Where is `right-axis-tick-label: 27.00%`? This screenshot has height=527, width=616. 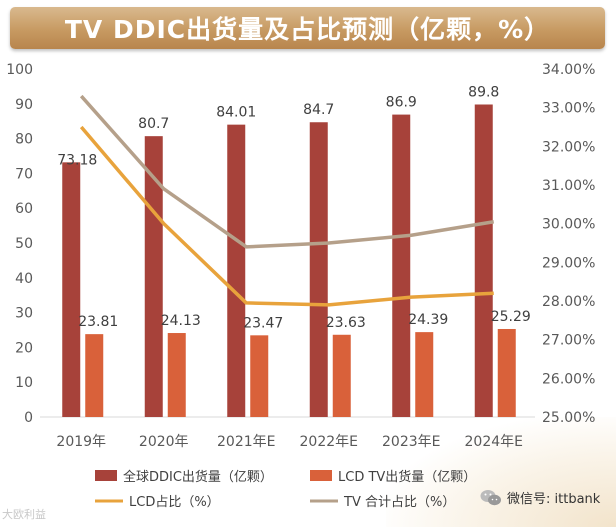
right-axis-tick-label: 27.00% is located at coordinates (568, 341).